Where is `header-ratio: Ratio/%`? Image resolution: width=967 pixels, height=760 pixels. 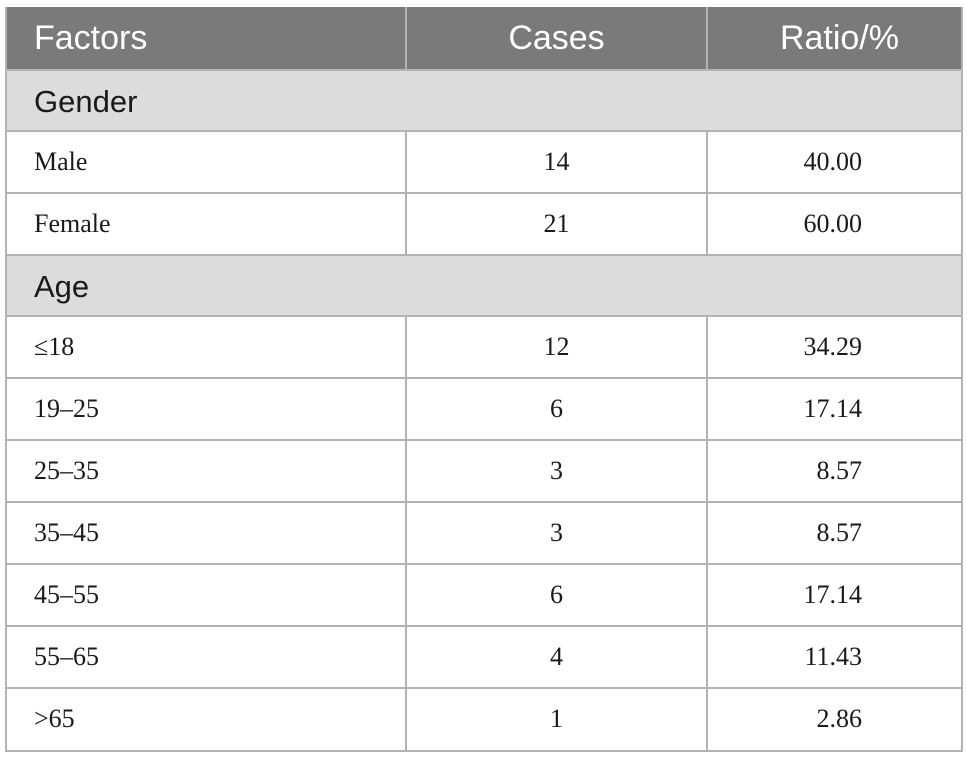
header-ratio: Ratio/% is located at coordinates (832, 38).